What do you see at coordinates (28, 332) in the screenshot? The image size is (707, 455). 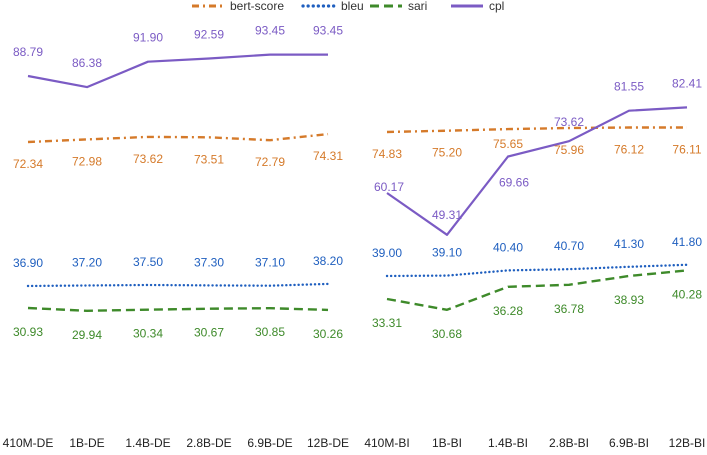 I see `data-label-sari-410m-de: 30.93` at bounding box center [28, 332].